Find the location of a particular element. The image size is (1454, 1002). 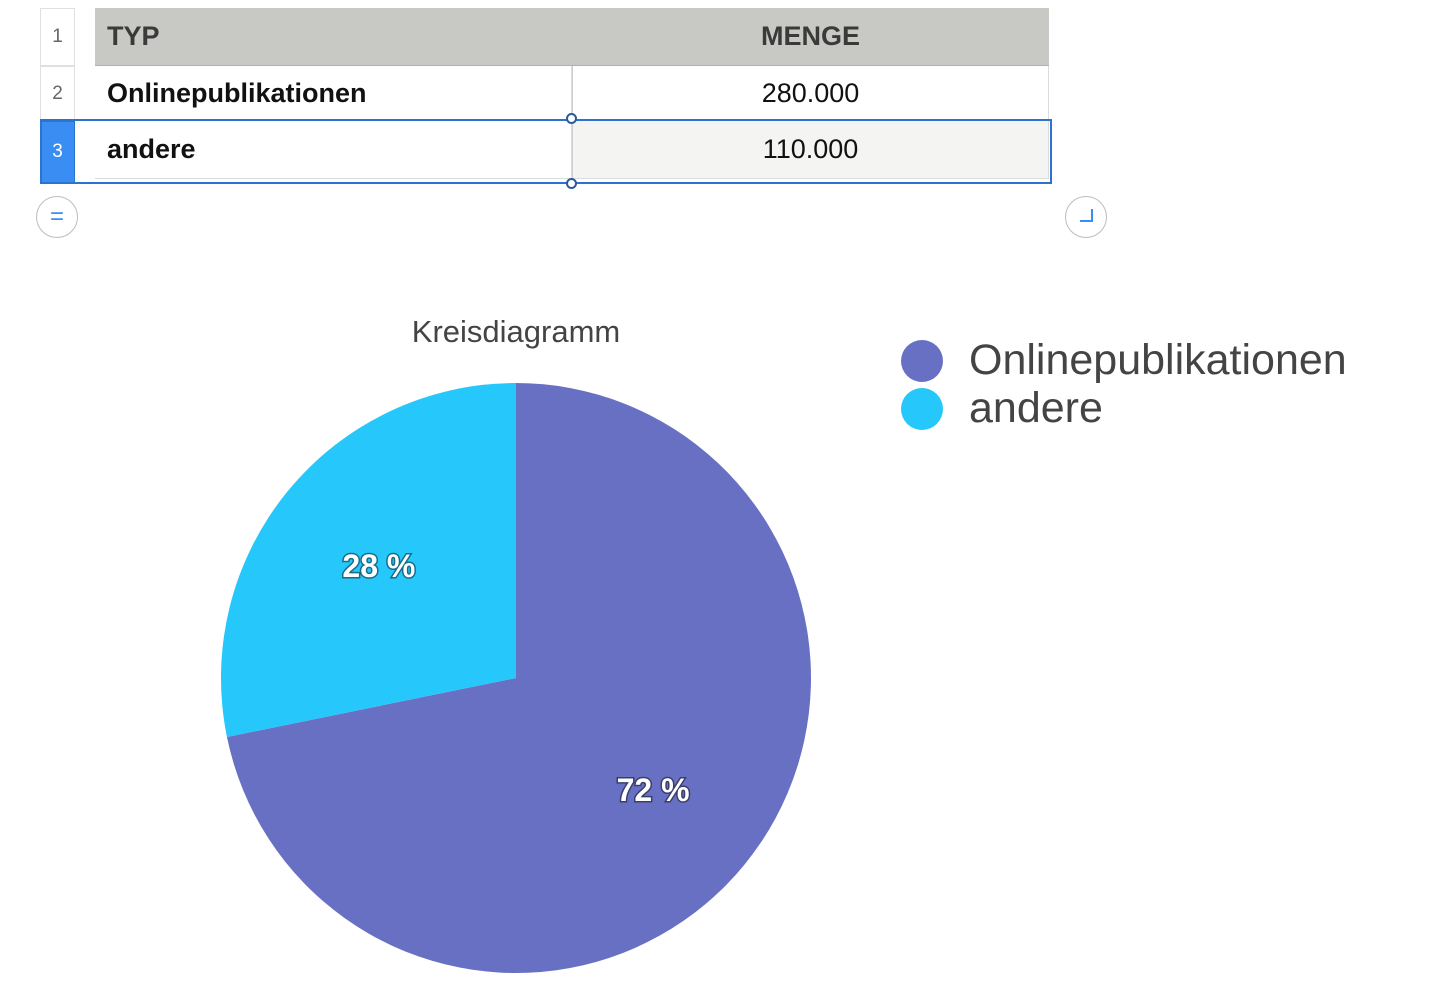

legend-item-onlinepublikationen: Onlinepublikationen is located at coordinates (1124, 360).